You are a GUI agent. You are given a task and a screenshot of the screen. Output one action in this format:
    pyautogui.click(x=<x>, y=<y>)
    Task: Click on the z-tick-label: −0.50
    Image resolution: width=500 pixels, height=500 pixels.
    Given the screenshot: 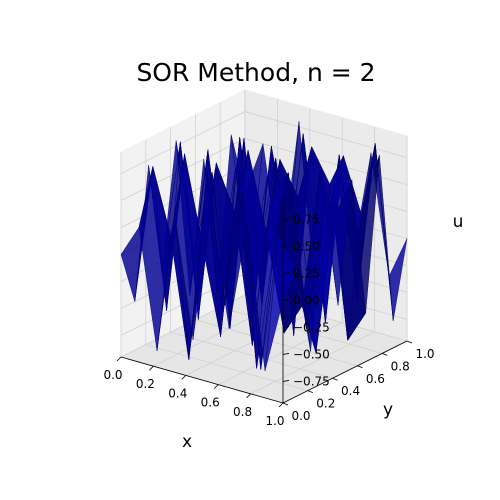 What is the action you would take?
    pyautogui.click(x=311, y=354)
    